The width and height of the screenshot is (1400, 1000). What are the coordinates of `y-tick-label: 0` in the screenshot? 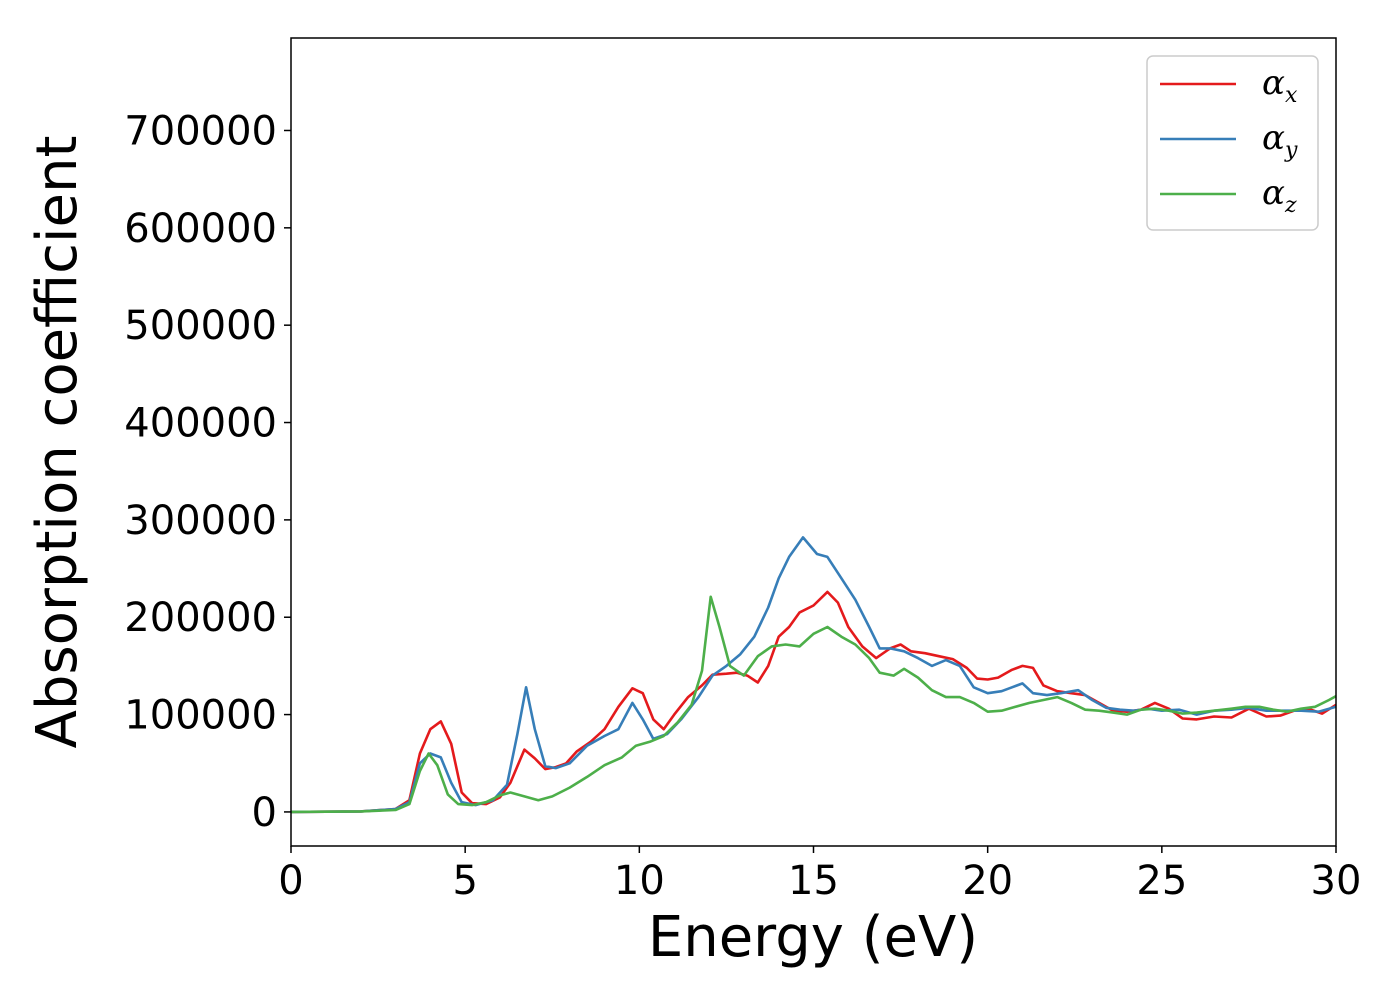 It's located at (264, 813).